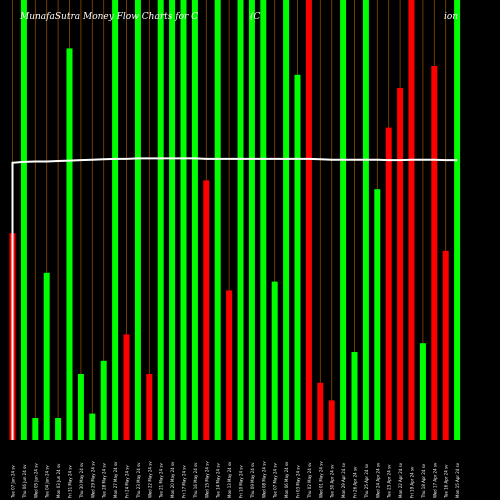  What do you see at coordinates (81, 480) in the screenshot?
I see `x-tick-label: Thu 30 May 24 sv` at bounding box center [81, 480].